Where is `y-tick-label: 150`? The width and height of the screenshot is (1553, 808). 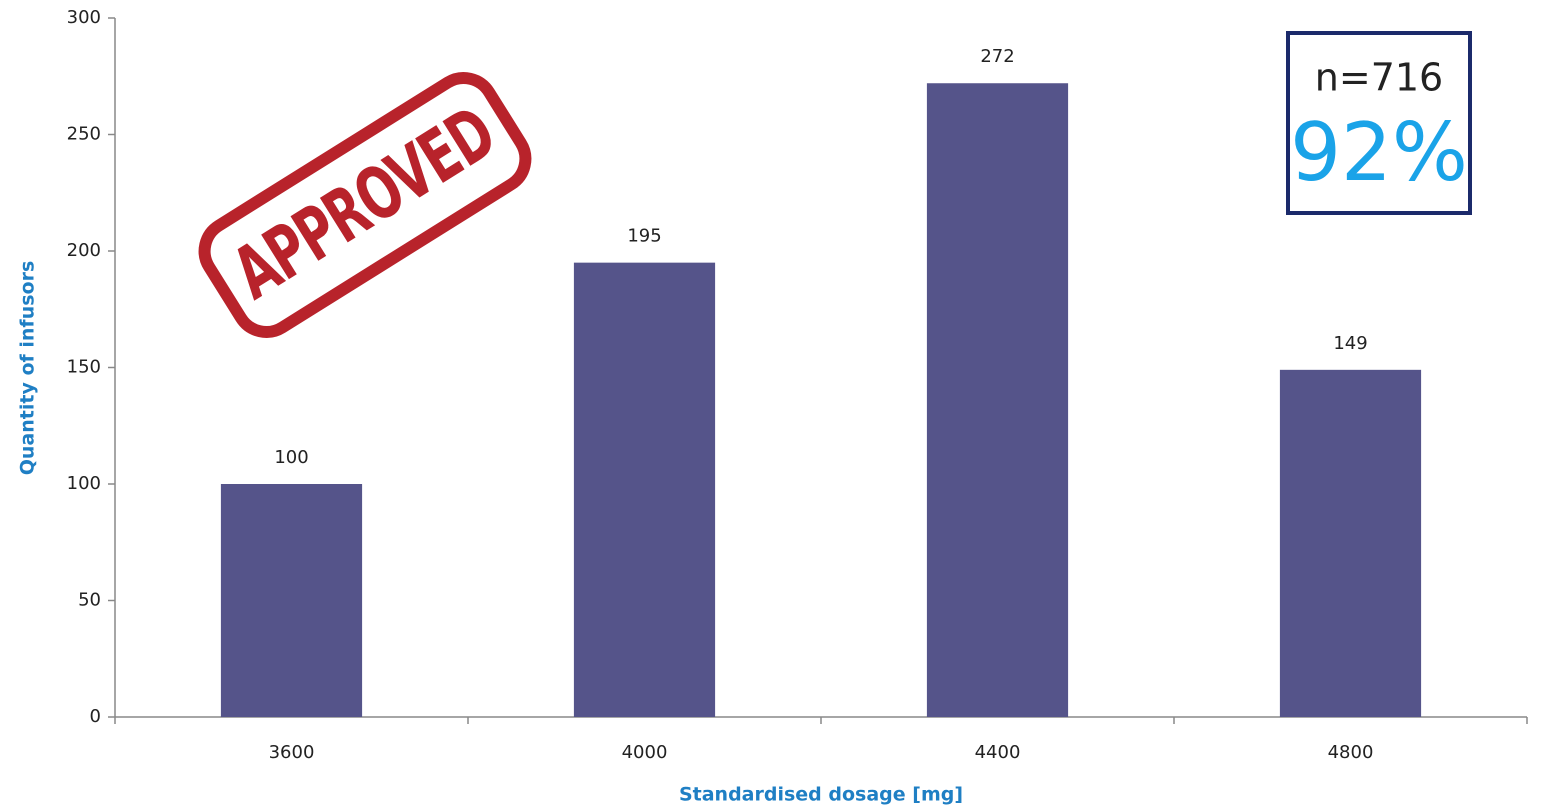 y-tick-label: 150 is located at coordinates (84, 367).